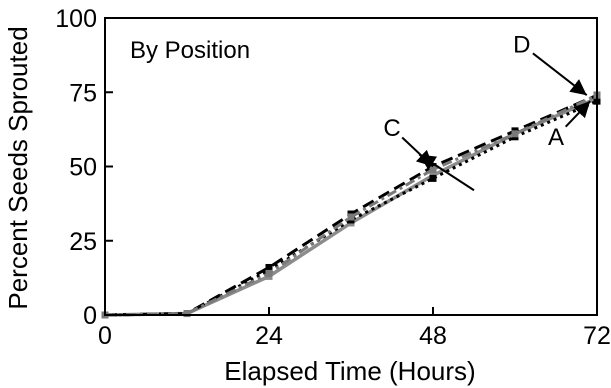 The width and height of the screenshot is (611, 388). Describe the element at coordinates (83, 168) in the screenshot. I see `y-tick-label: 50` at that location.